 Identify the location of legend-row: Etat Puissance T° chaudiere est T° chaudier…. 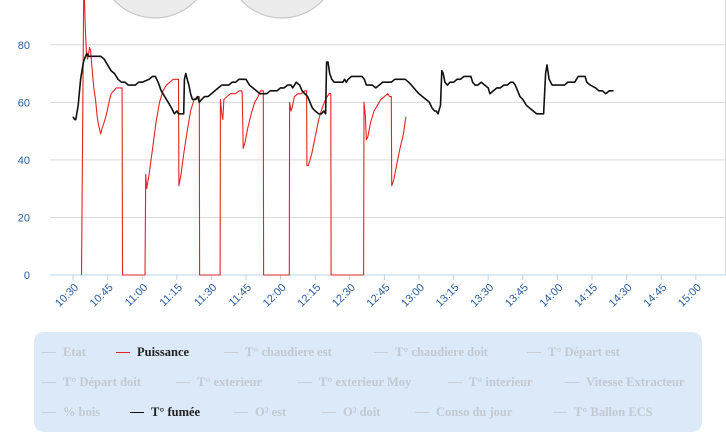
(368, 352).